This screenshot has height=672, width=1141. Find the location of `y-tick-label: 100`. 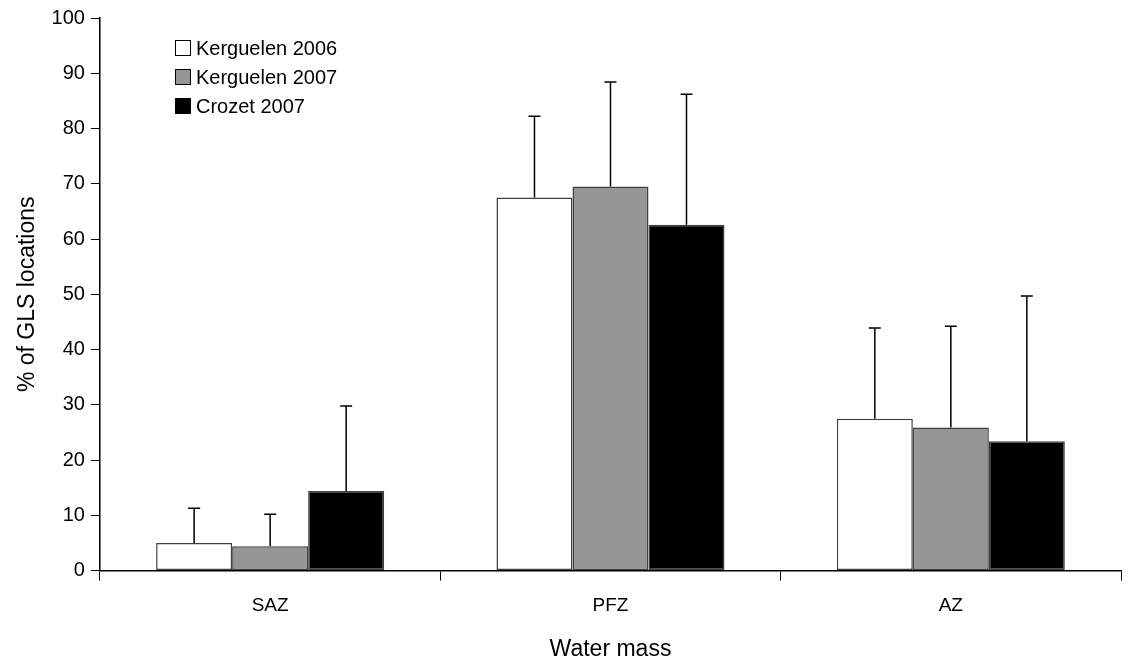

y-tick-label: 100 is located at coordinates (68, 16).